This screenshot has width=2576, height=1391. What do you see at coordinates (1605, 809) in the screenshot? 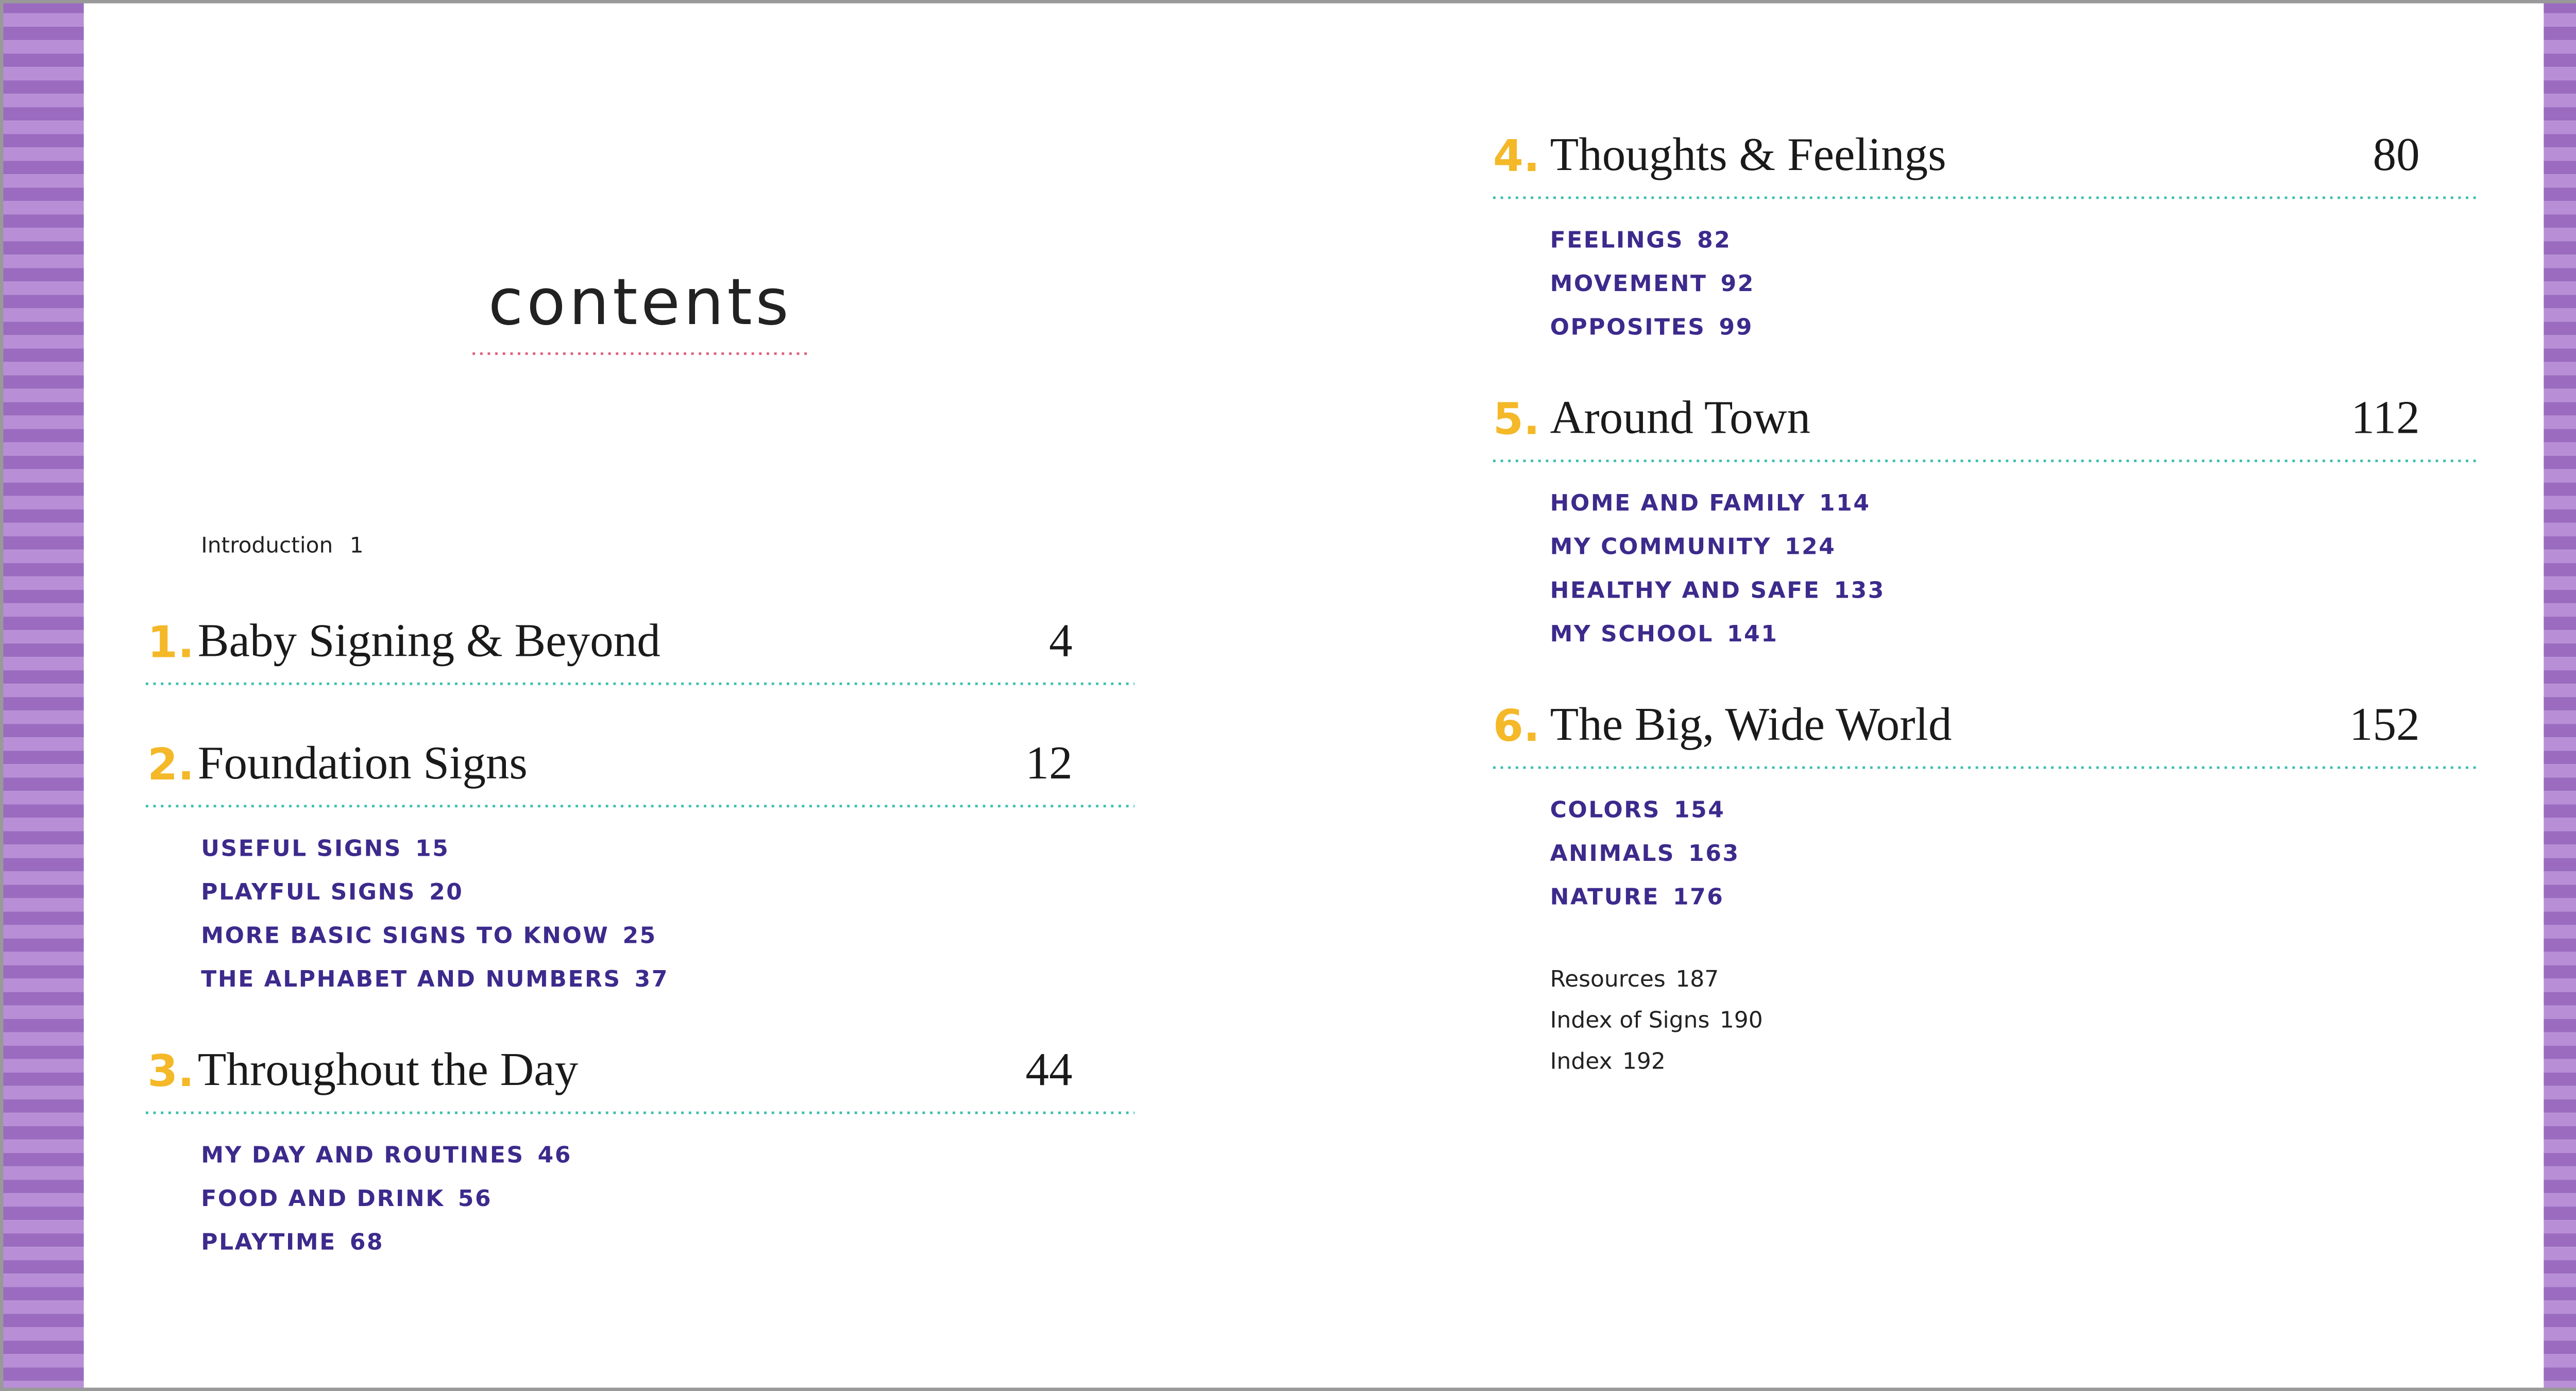
I see `section-label: COLORS` at bounding box center [1605, 809].